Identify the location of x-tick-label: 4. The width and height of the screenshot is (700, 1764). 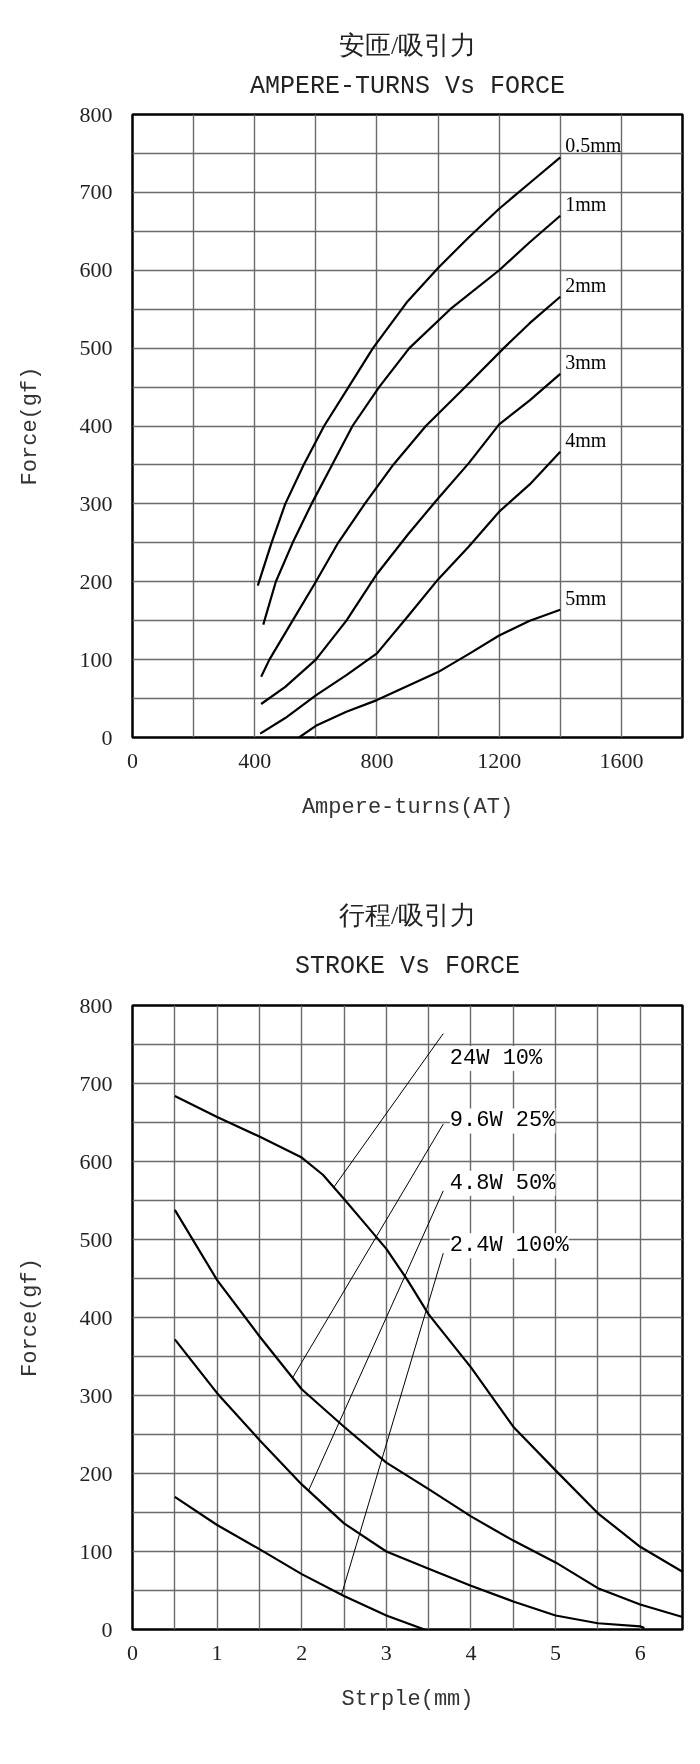
(471, 1652).